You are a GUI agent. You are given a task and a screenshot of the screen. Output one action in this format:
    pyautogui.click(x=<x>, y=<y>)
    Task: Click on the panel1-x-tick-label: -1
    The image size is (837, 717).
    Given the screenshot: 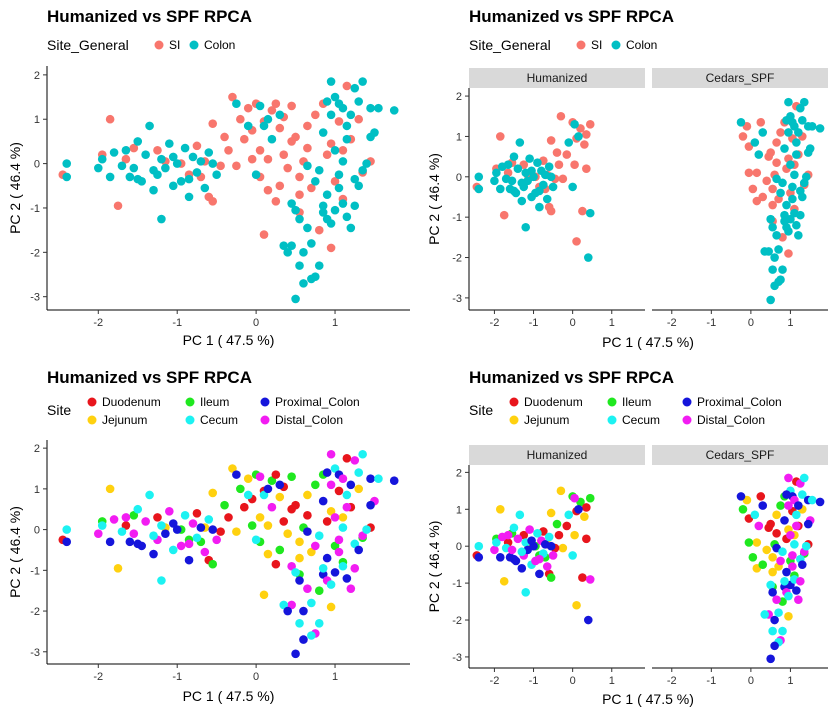 What is the action you would take?
    pyautogui.click(x=177, y=323)
    